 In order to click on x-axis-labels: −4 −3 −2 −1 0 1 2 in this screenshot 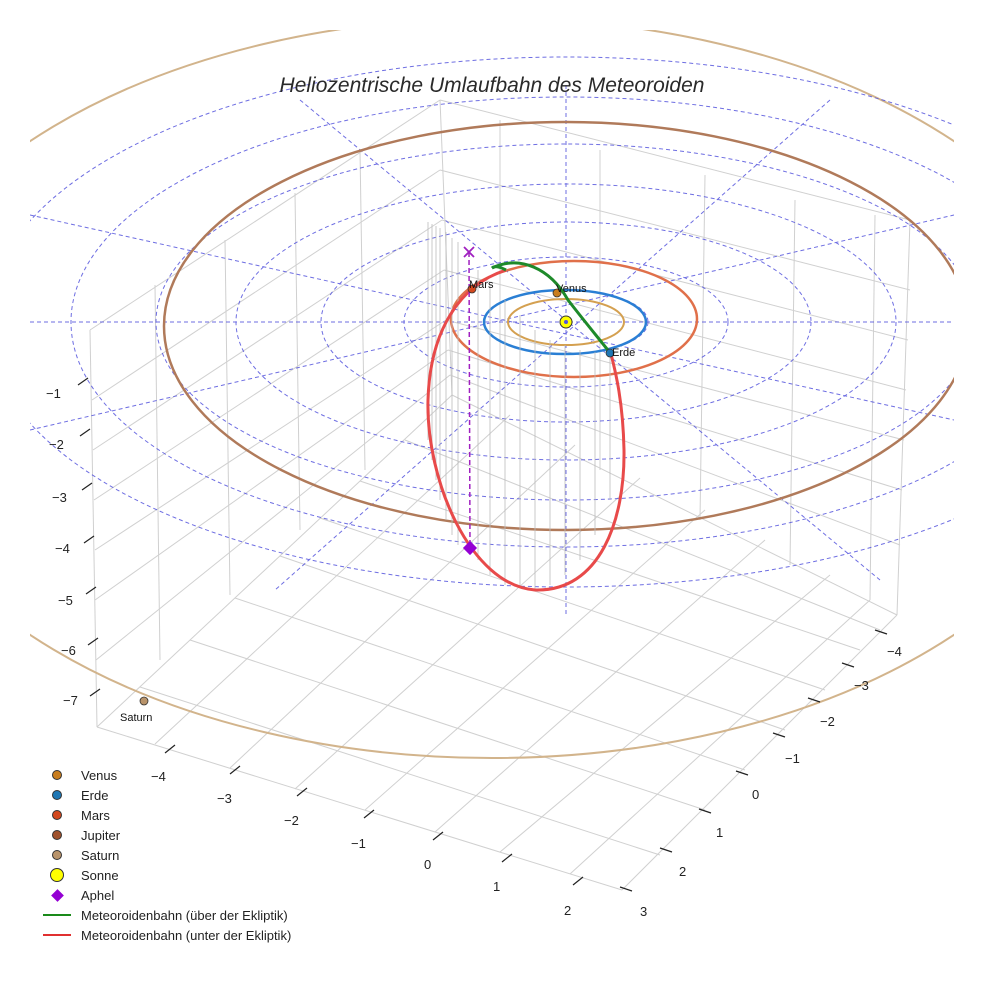, I will do `click(361, 843)`.